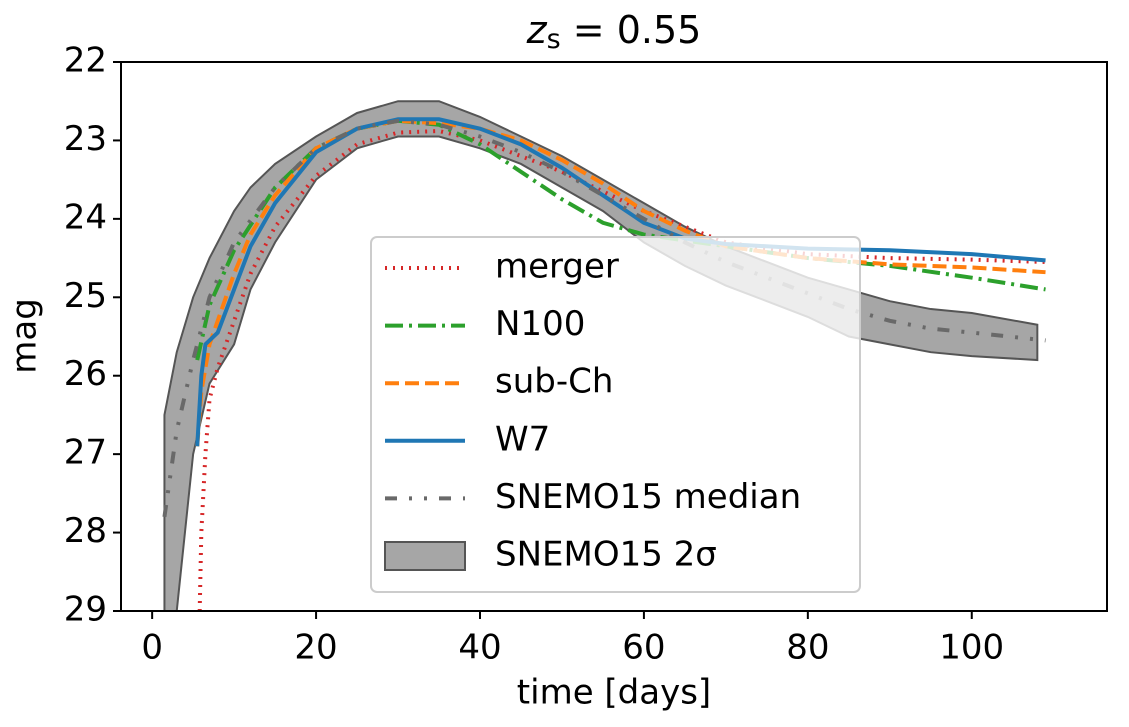 The height and width of the screenshot is (727, 1129). I want to click on y-tick-label: 27, so click(85, 453).